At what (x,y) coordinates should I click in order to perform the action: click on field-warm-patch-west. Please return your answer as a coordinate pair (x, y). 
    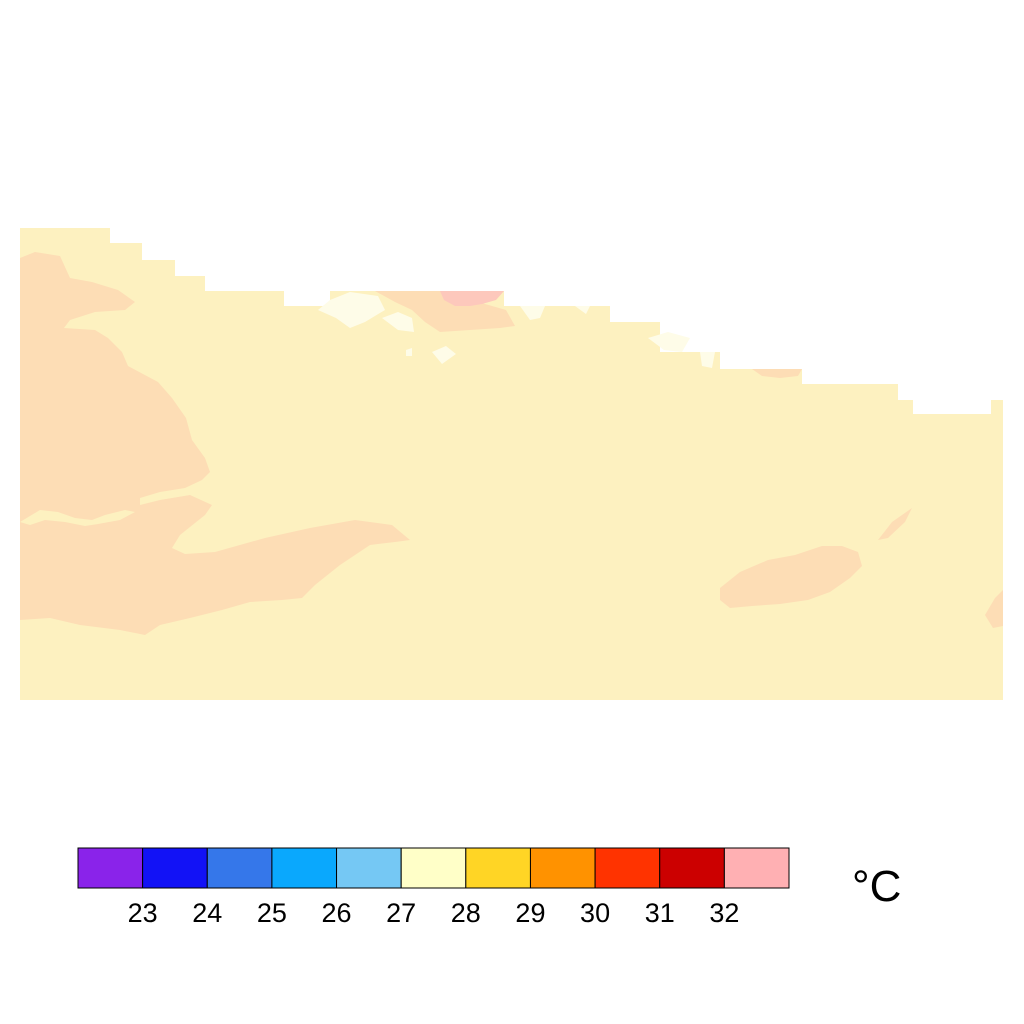
    Looking at the image, I should click on (215, 443).